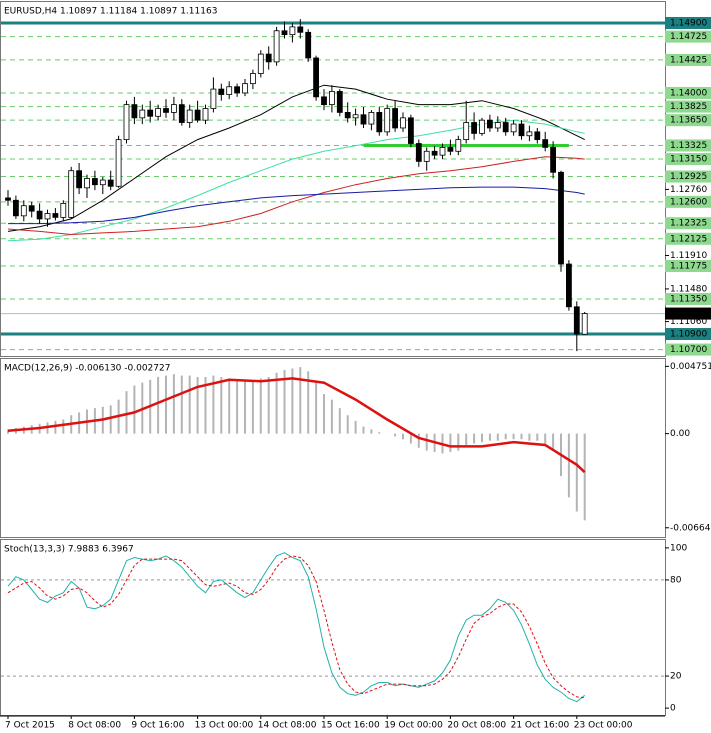  Describe the element at coordinates (688, 160) in the screenshot. I see `level-label: 1.13150` at that location.